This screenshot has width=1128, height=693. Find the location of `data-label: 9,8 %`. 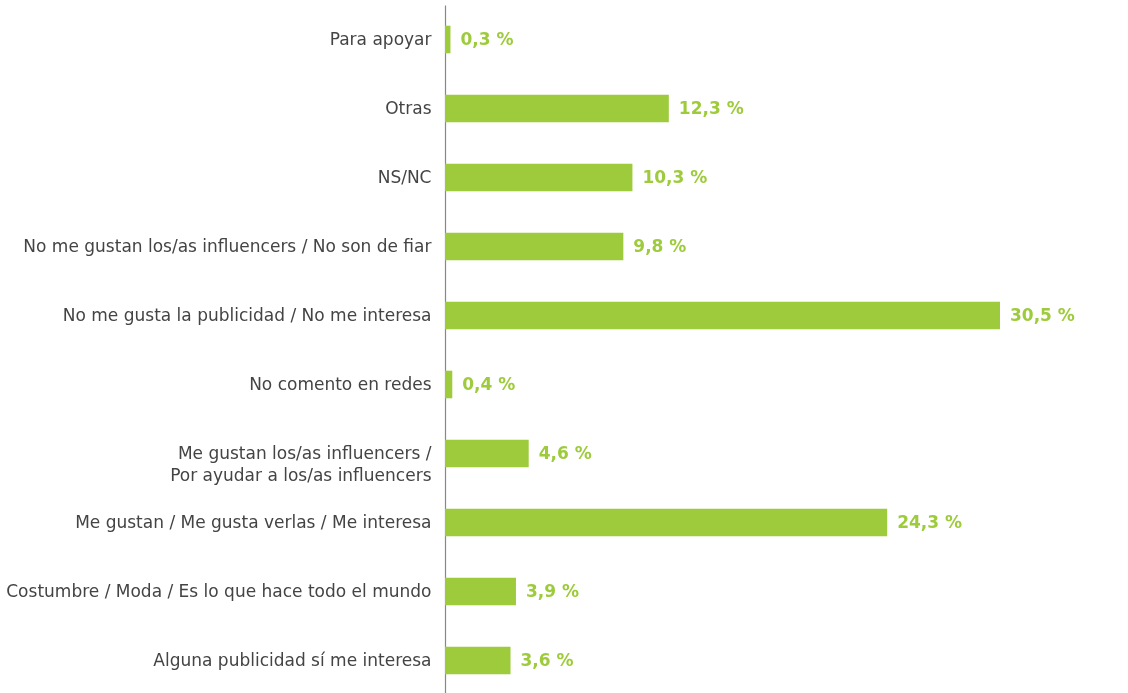

data-label: 9,8 % is located at coordinates (660, 245).